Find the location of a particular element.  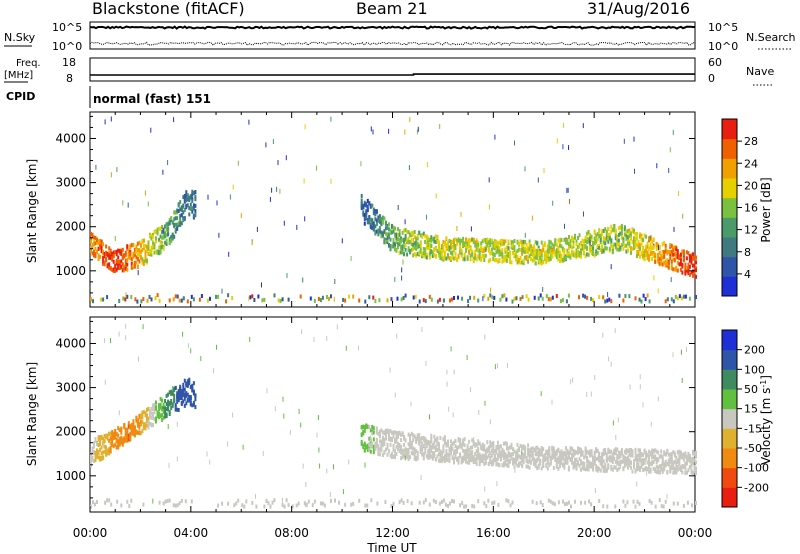

colorbar-tick-label: 24 is located at coordinates (751, 163).